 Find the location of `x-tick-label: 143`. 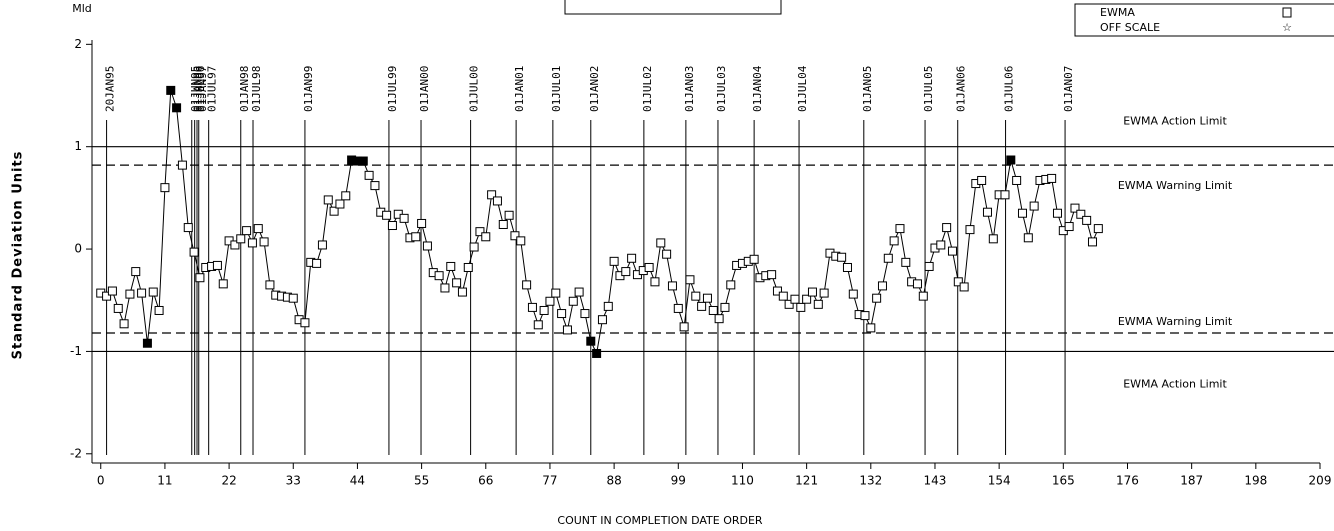

x-tick-label: 143 is located at coordinates (935, 481).